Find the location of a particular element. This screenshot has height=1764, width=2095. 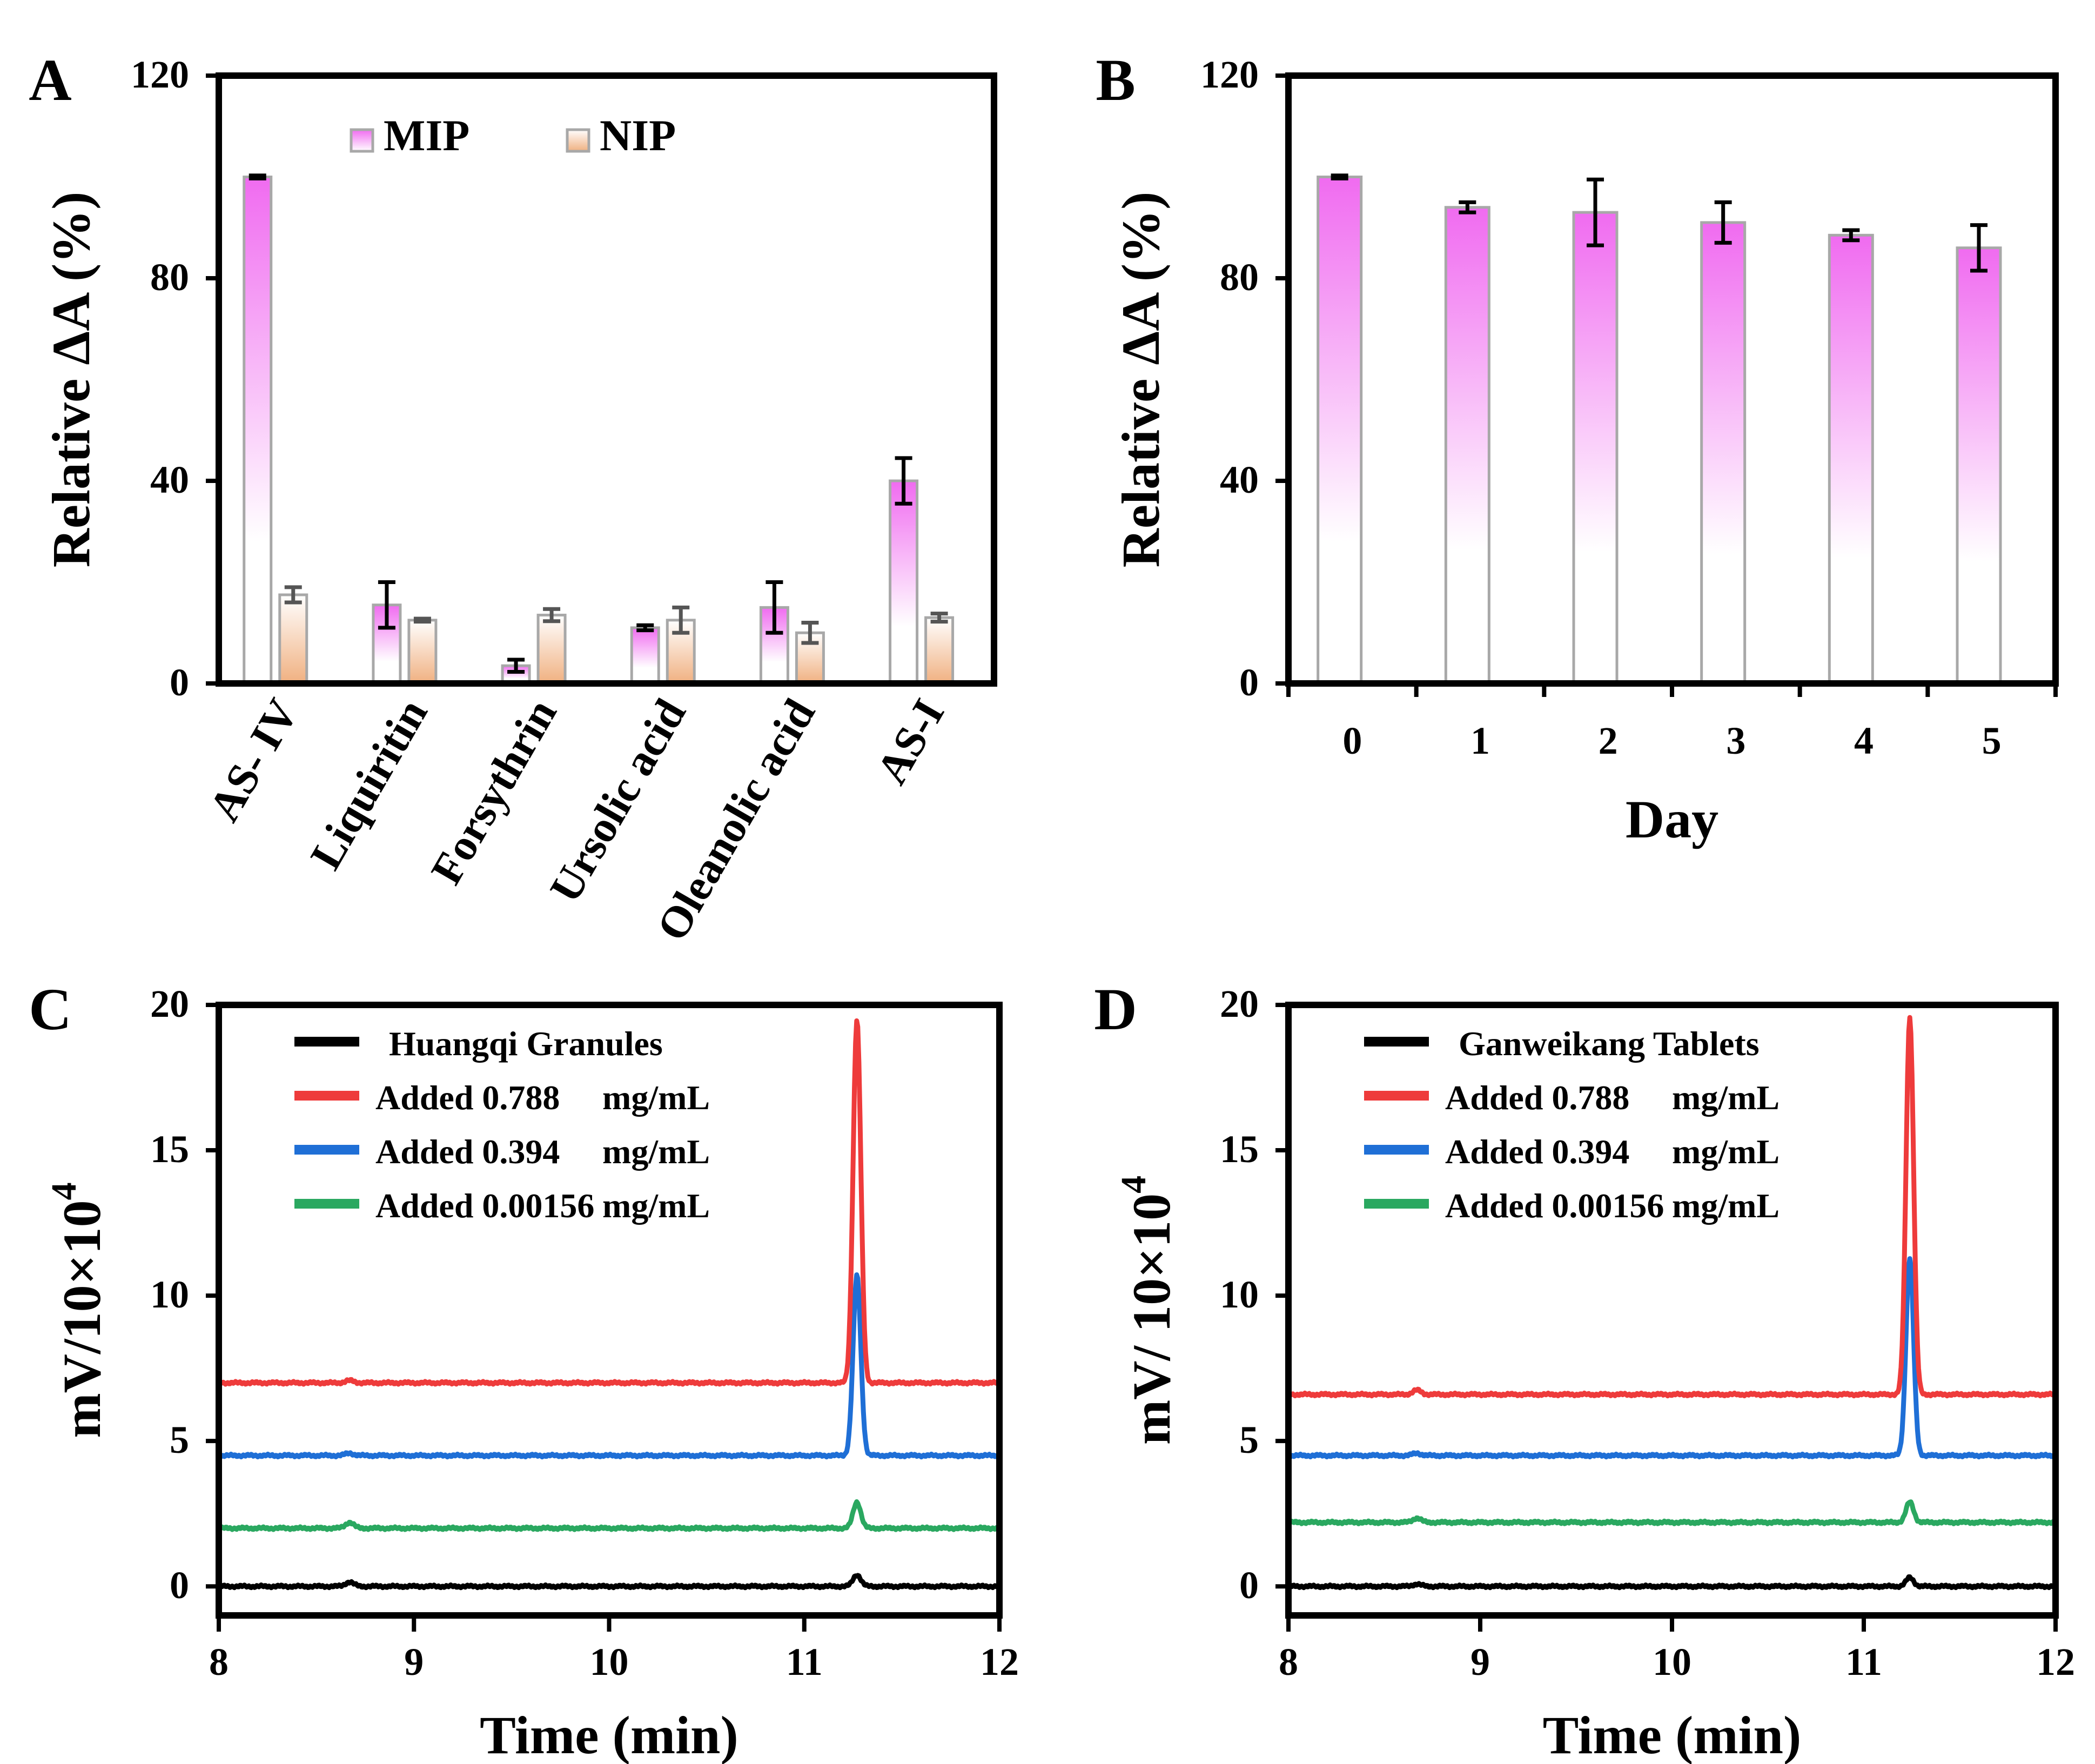

category-label: AS- IV is located at coordinates (254, 760).